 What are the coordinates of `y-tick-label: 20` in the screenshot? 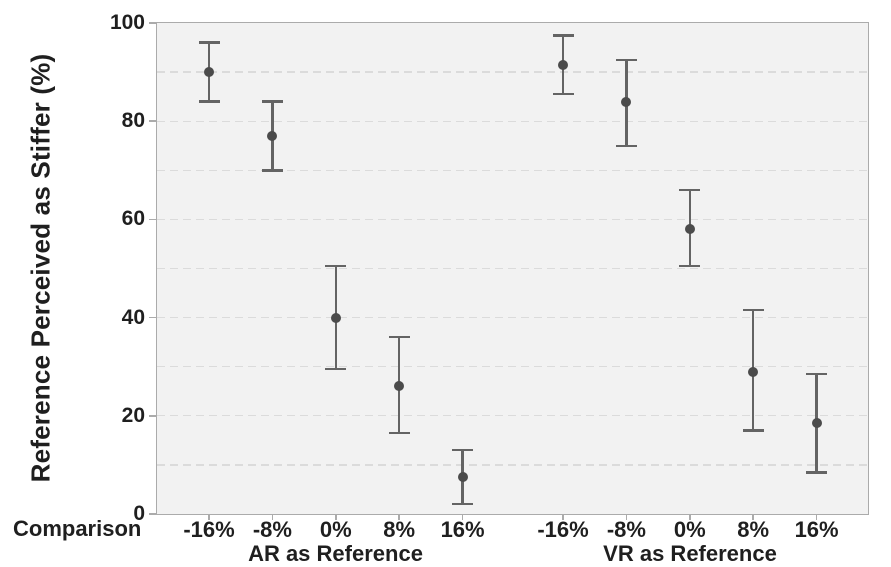 It's located at (133, 415).